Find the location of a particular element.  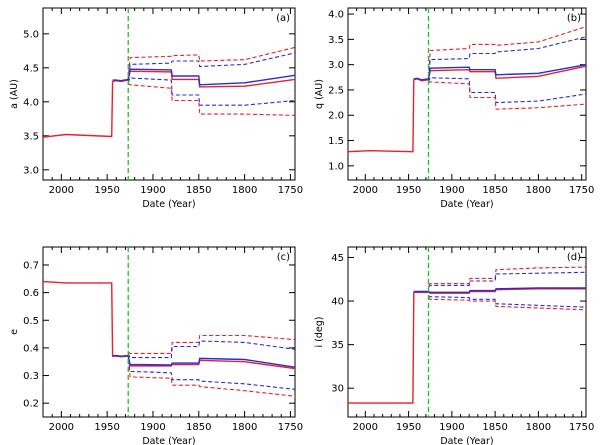

y-axis-label: e is located at coordinates (14, 332).